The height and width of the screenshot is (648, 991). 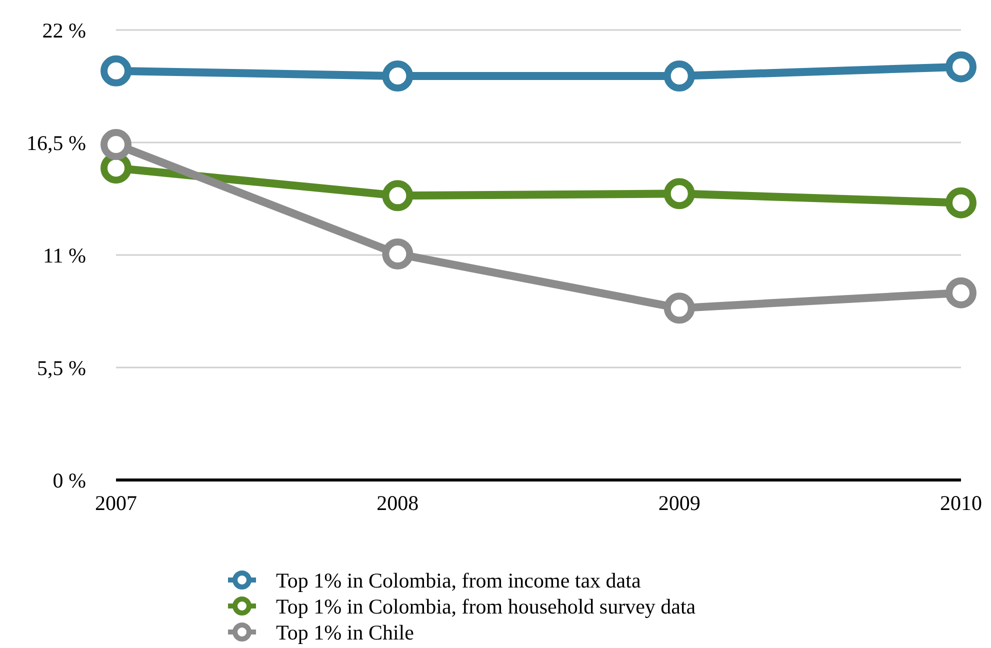 I want to click on x-tick-label: 2010, so click(x=961, y=503).